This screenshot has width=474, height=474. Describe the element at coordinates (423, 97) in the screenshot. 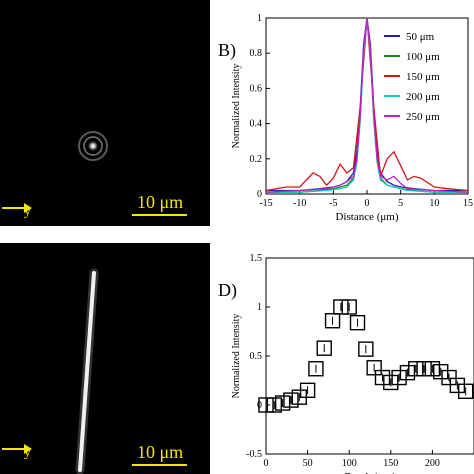

I see `legend-entry: 200 μm` at that location.